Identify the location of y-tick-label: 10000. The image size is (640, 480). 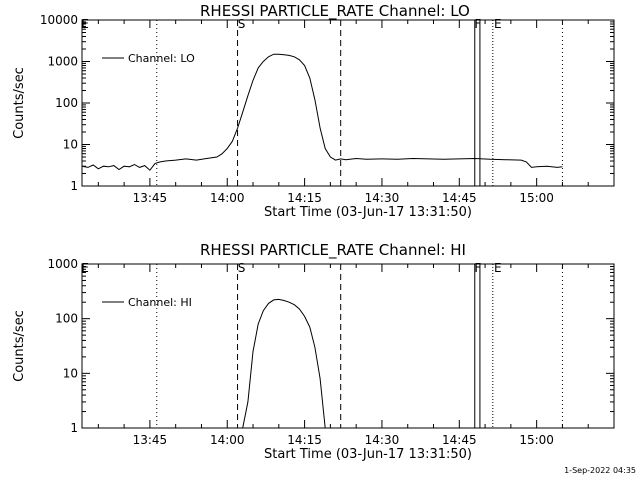
(59, 20).